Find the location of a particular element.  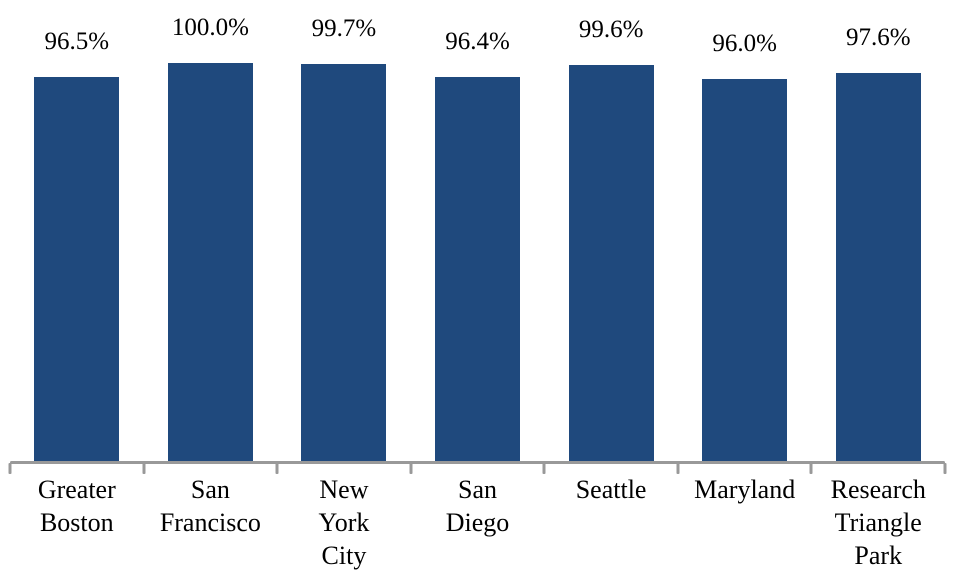

category-label: New York City is located at coordinates (344, 522).